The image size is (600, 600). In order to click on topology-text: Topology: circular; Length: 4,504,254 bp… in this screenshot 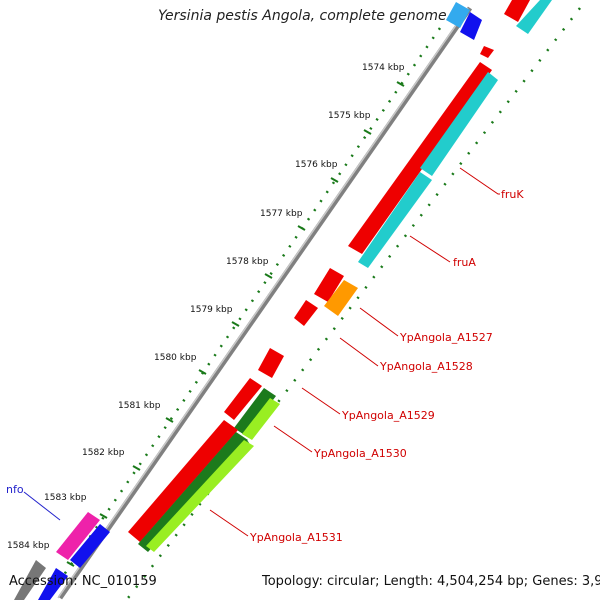, I will do `click(431, 581)`.